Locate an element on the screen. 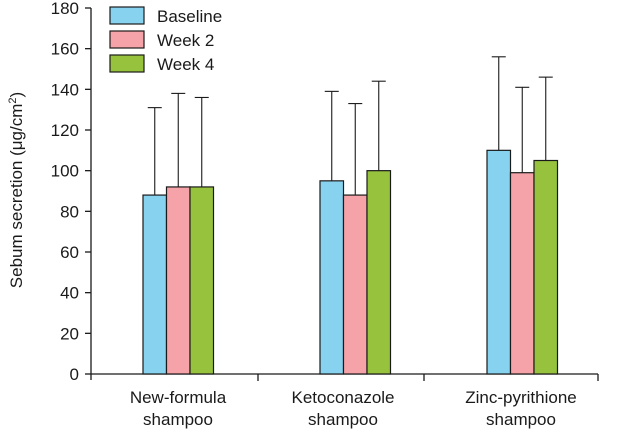 This screenshot has height=435, width=622. y-tick-label: 180 is located at coordinates (65, 9).